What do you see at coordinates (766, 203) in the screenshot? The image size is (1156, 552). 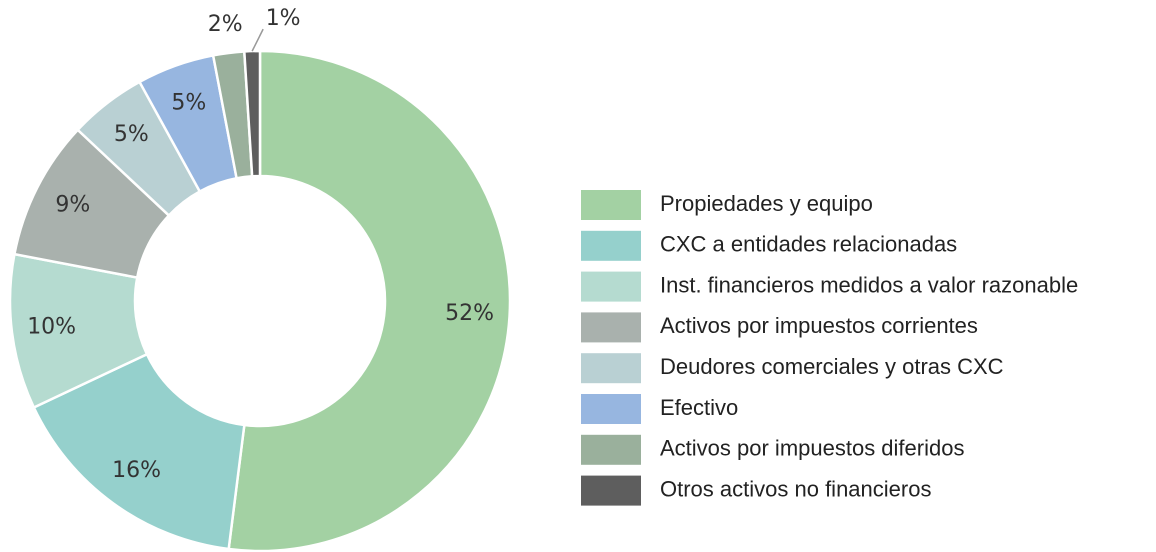 I see `legend-label: Propiedades y equipo` at bounding box center [766, 203].